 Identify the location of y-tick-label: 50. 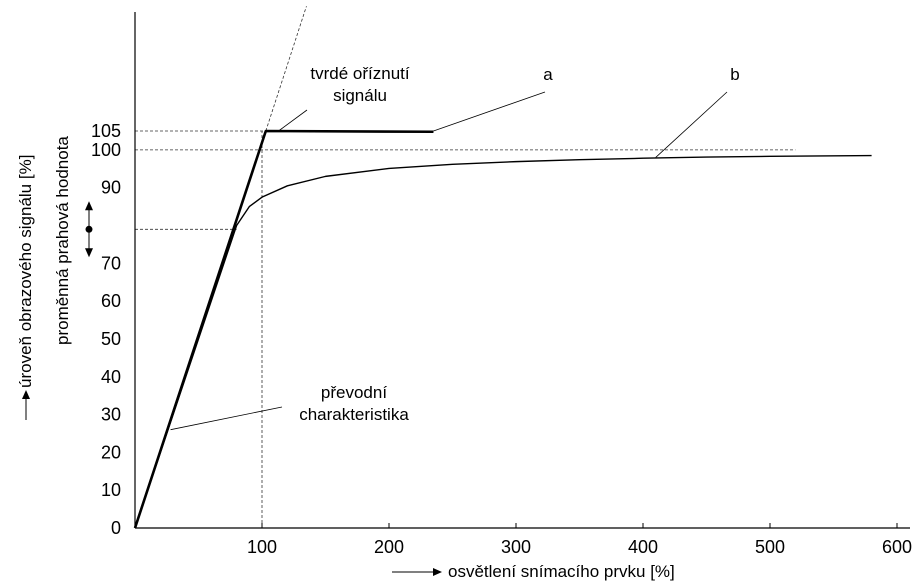
(111, 339).